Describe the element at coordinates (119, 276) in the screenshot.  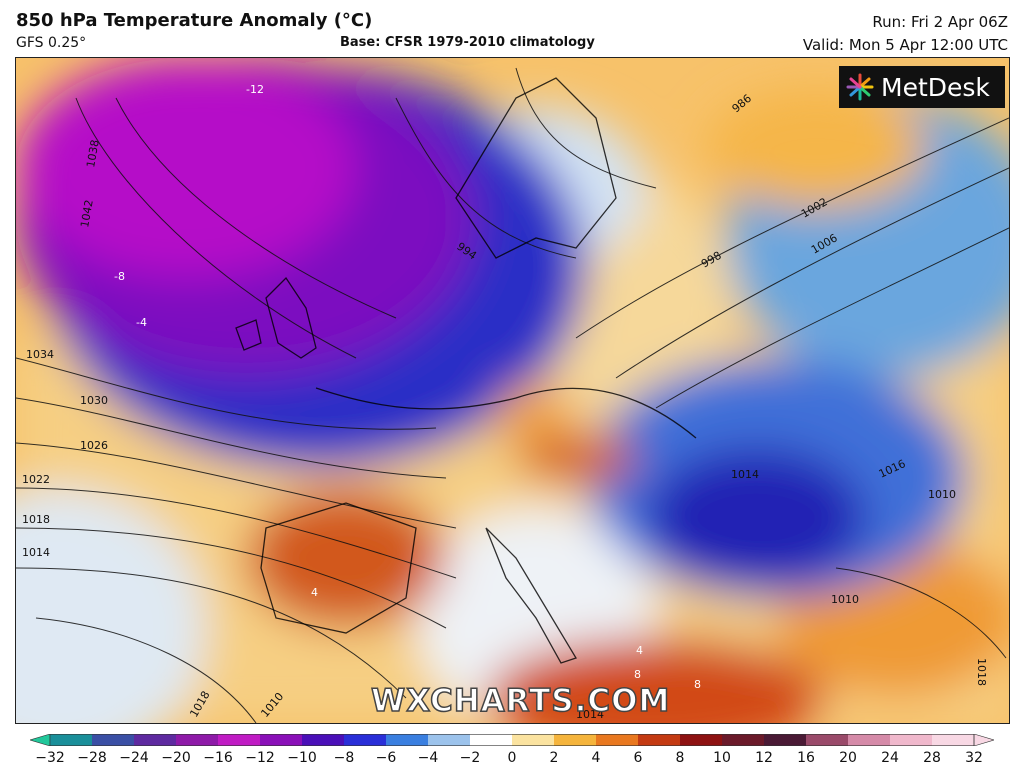
I see `anomaly-label: -8` at that location.